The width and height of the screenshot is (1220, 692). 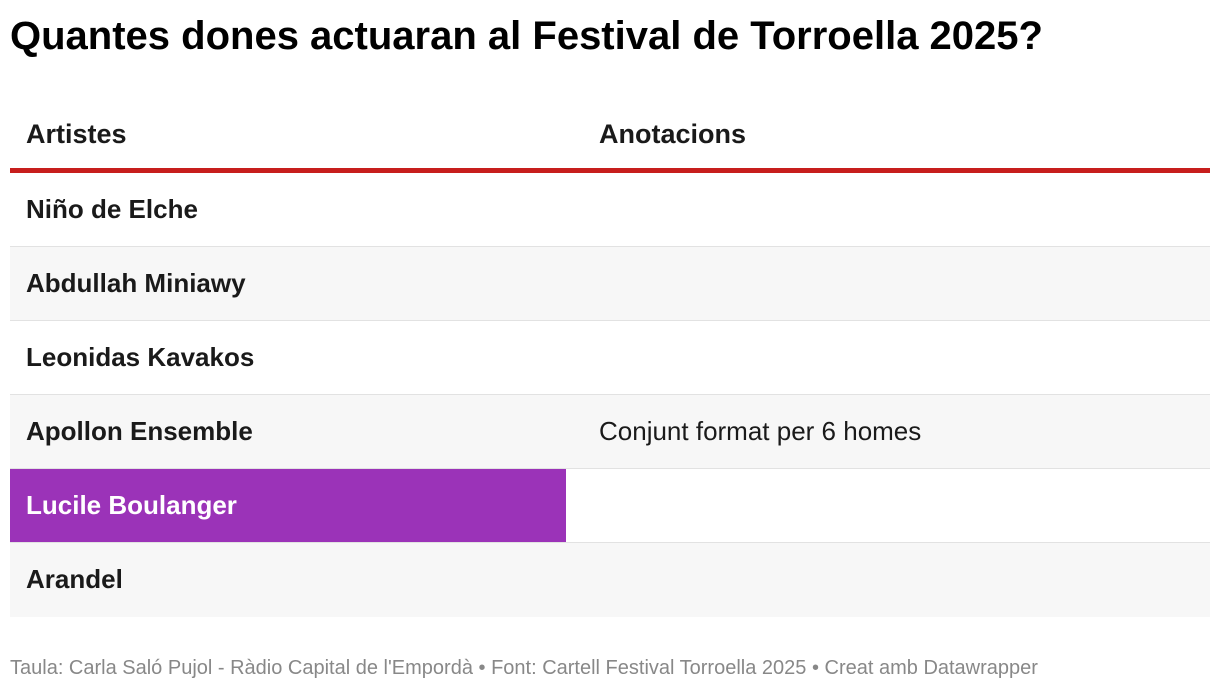 I want to click on table-row: Arandel, so click(x=610, y=580).